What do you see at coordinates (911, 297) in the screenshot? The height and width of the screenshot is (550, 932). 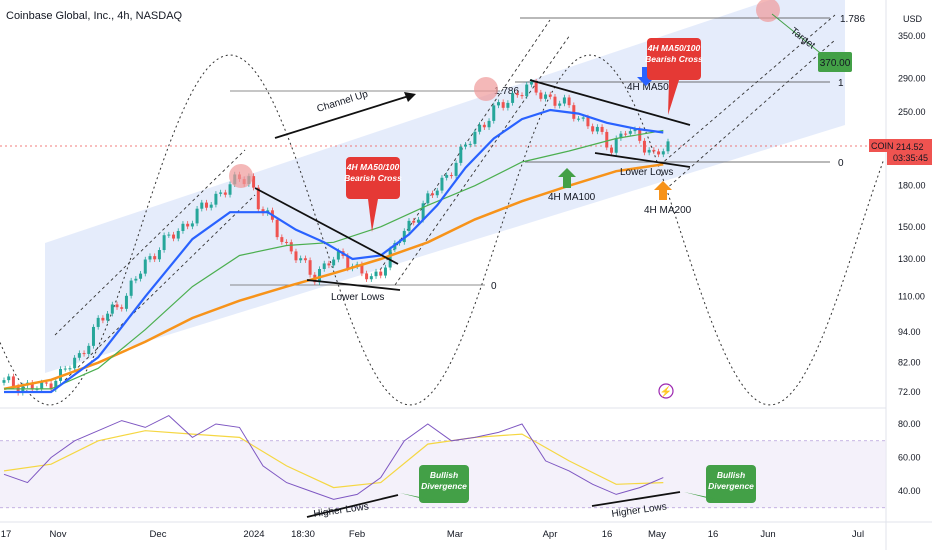 I see `price-tick-110: 110.00` at bounding box center [911, 297].